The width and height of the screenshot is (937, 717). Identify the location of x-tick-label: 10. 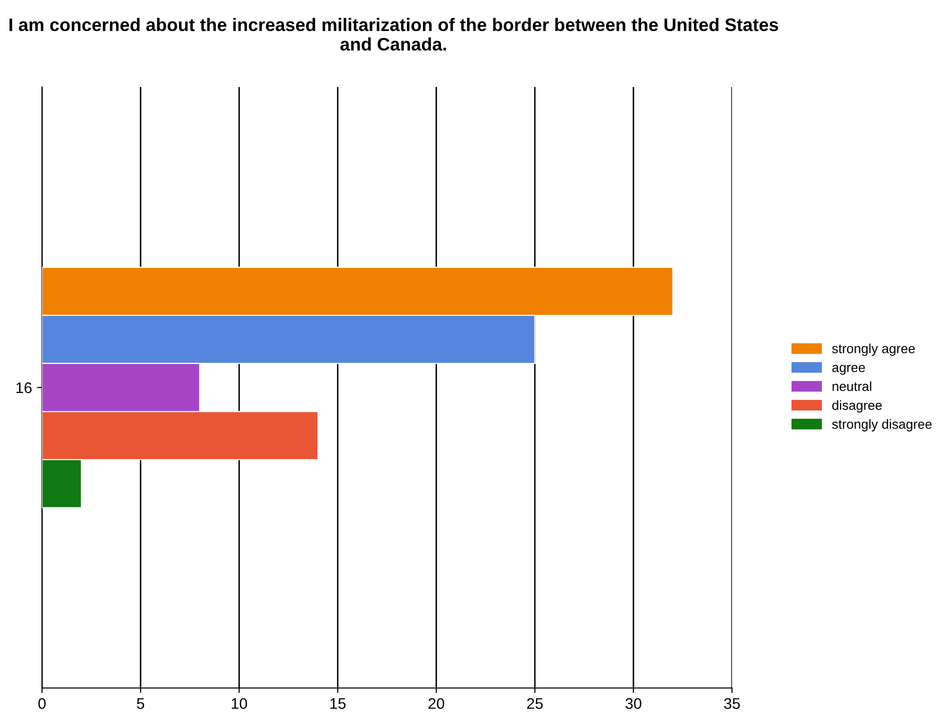
(240, 703).